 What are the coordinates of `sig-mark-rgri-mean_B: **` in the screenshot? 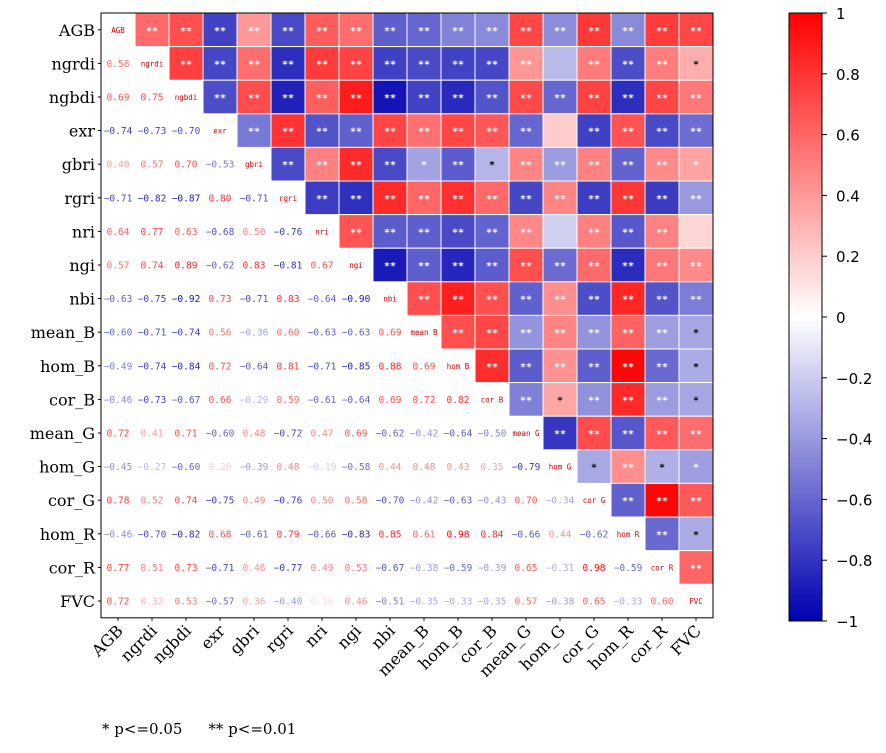 It's located at (424, 199).